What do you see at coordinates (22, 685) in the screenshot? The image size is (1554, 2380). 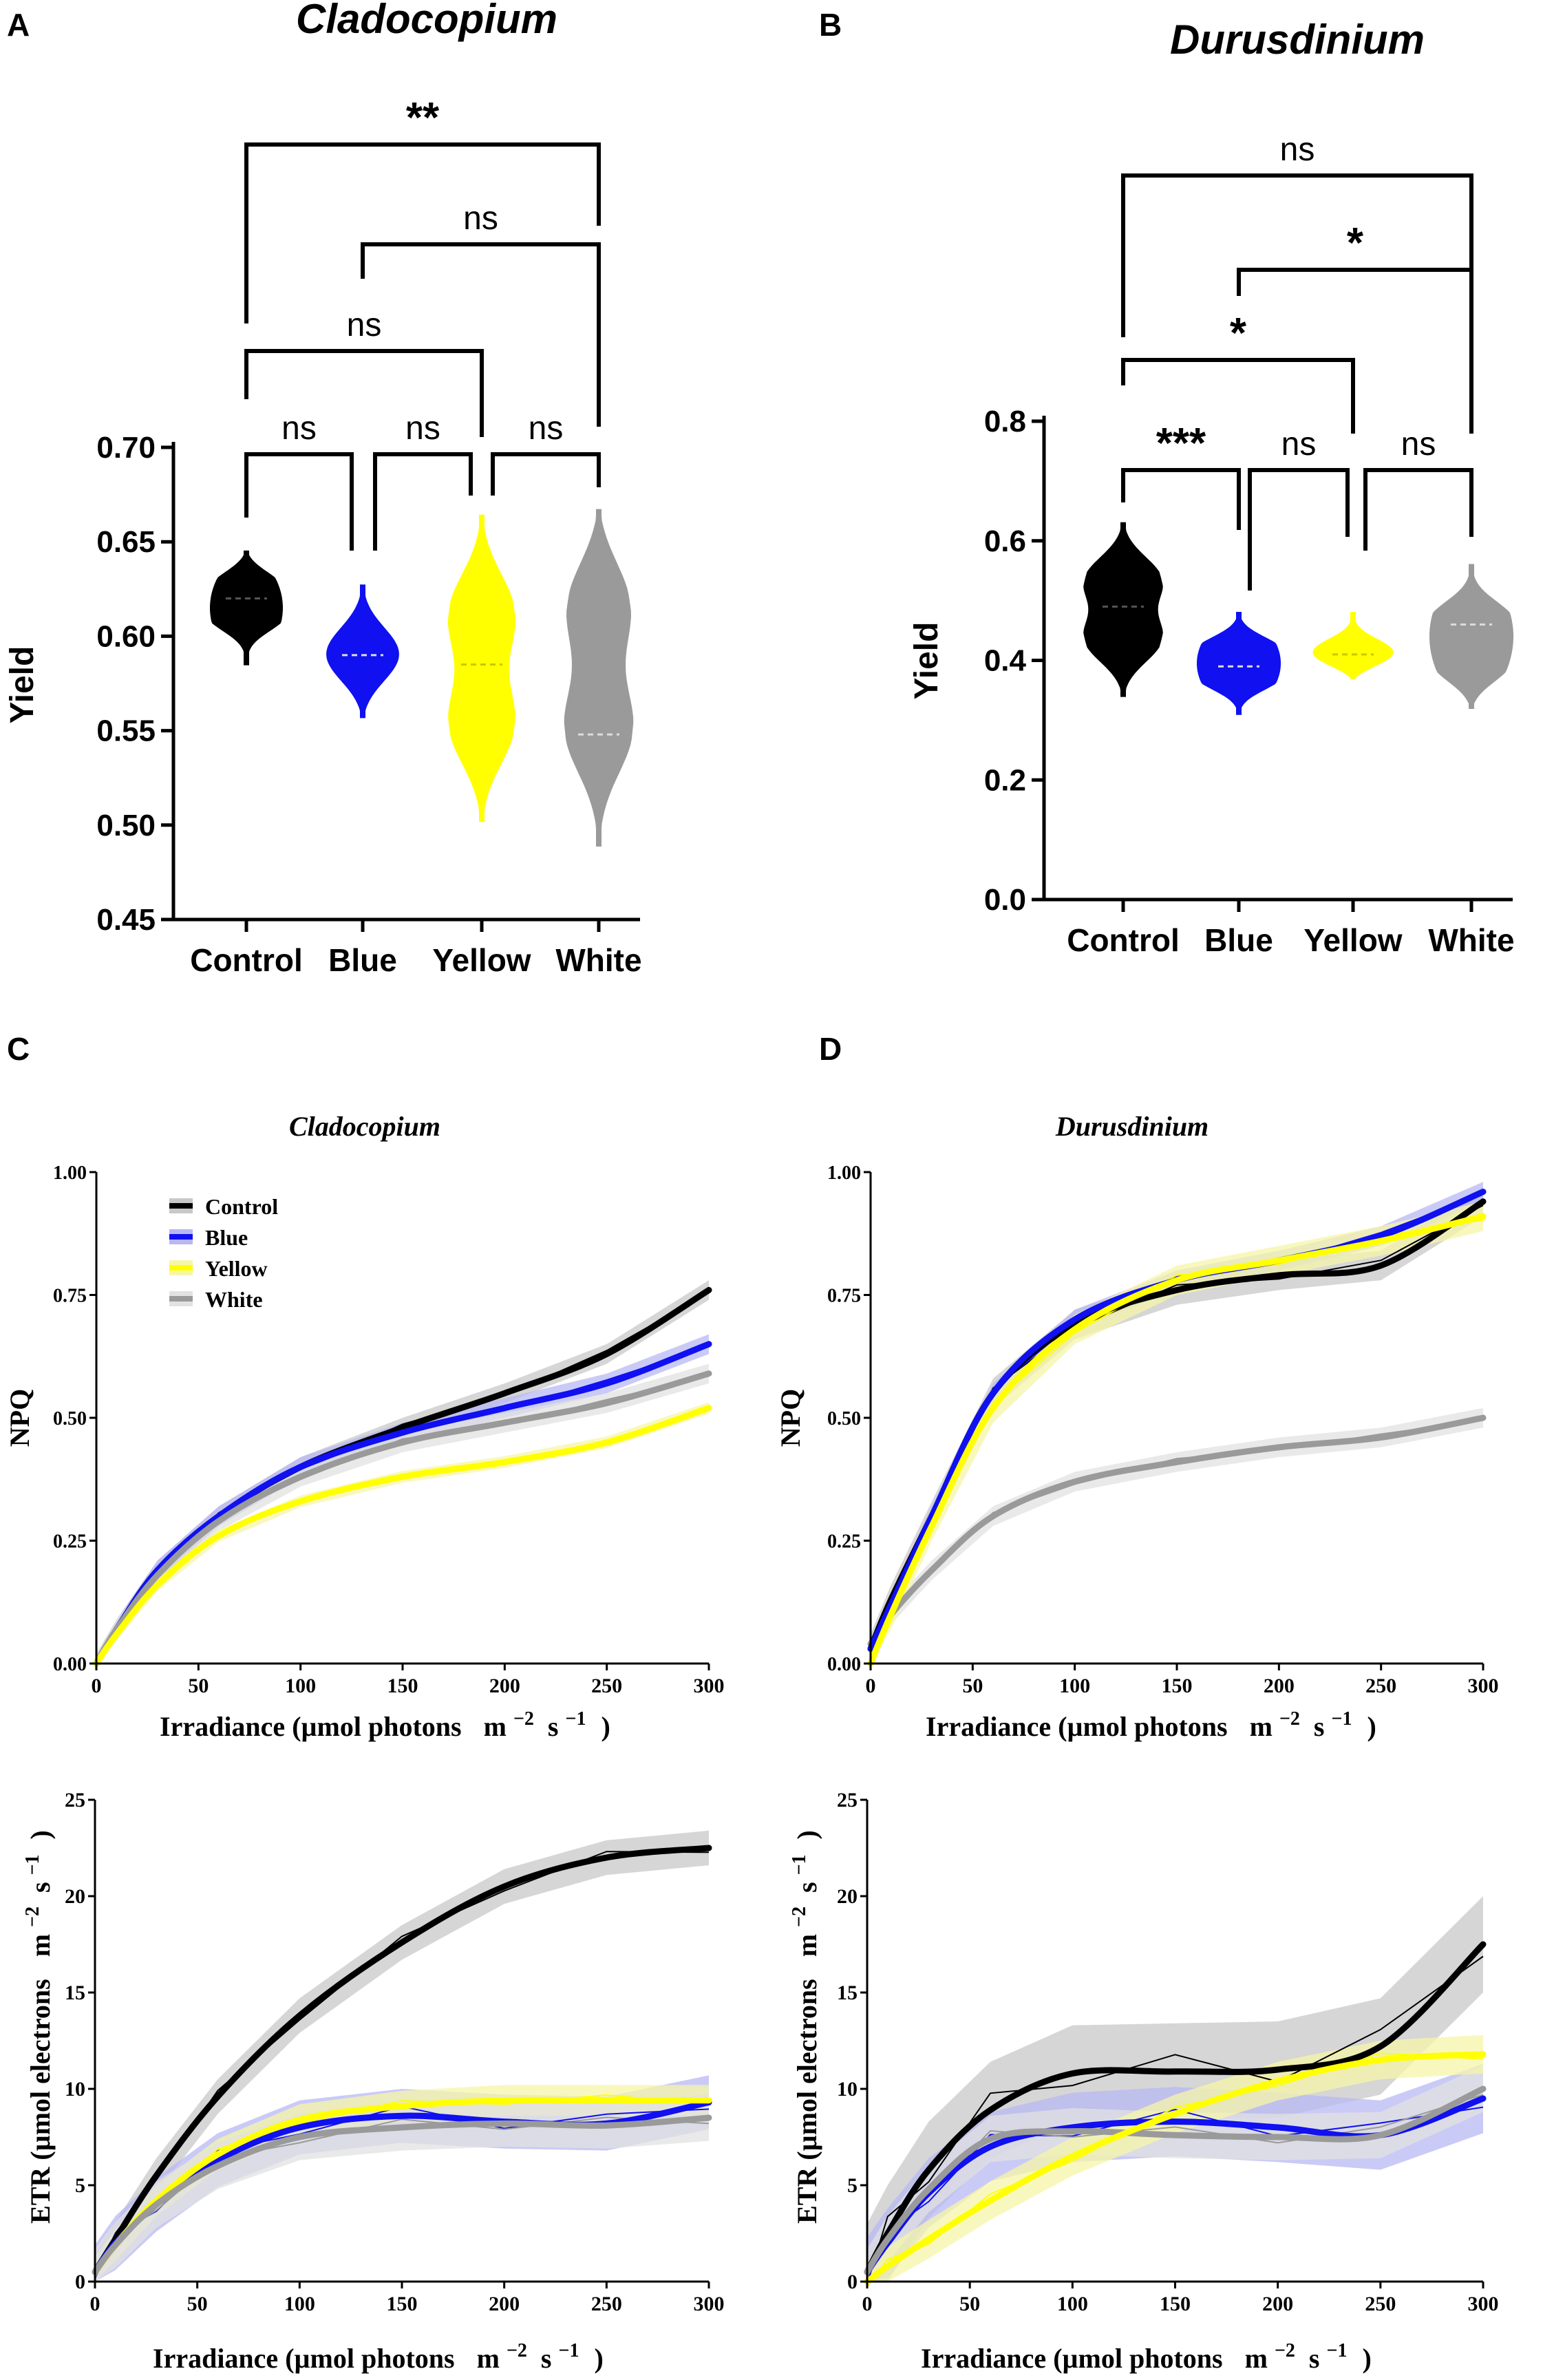 I see `panel-a-y-axis-label: Yield` at bounding box center [22, 685].